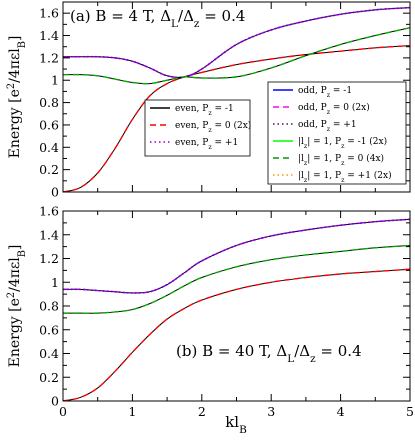  I want to click on series-line-dots, so click(236, 256).